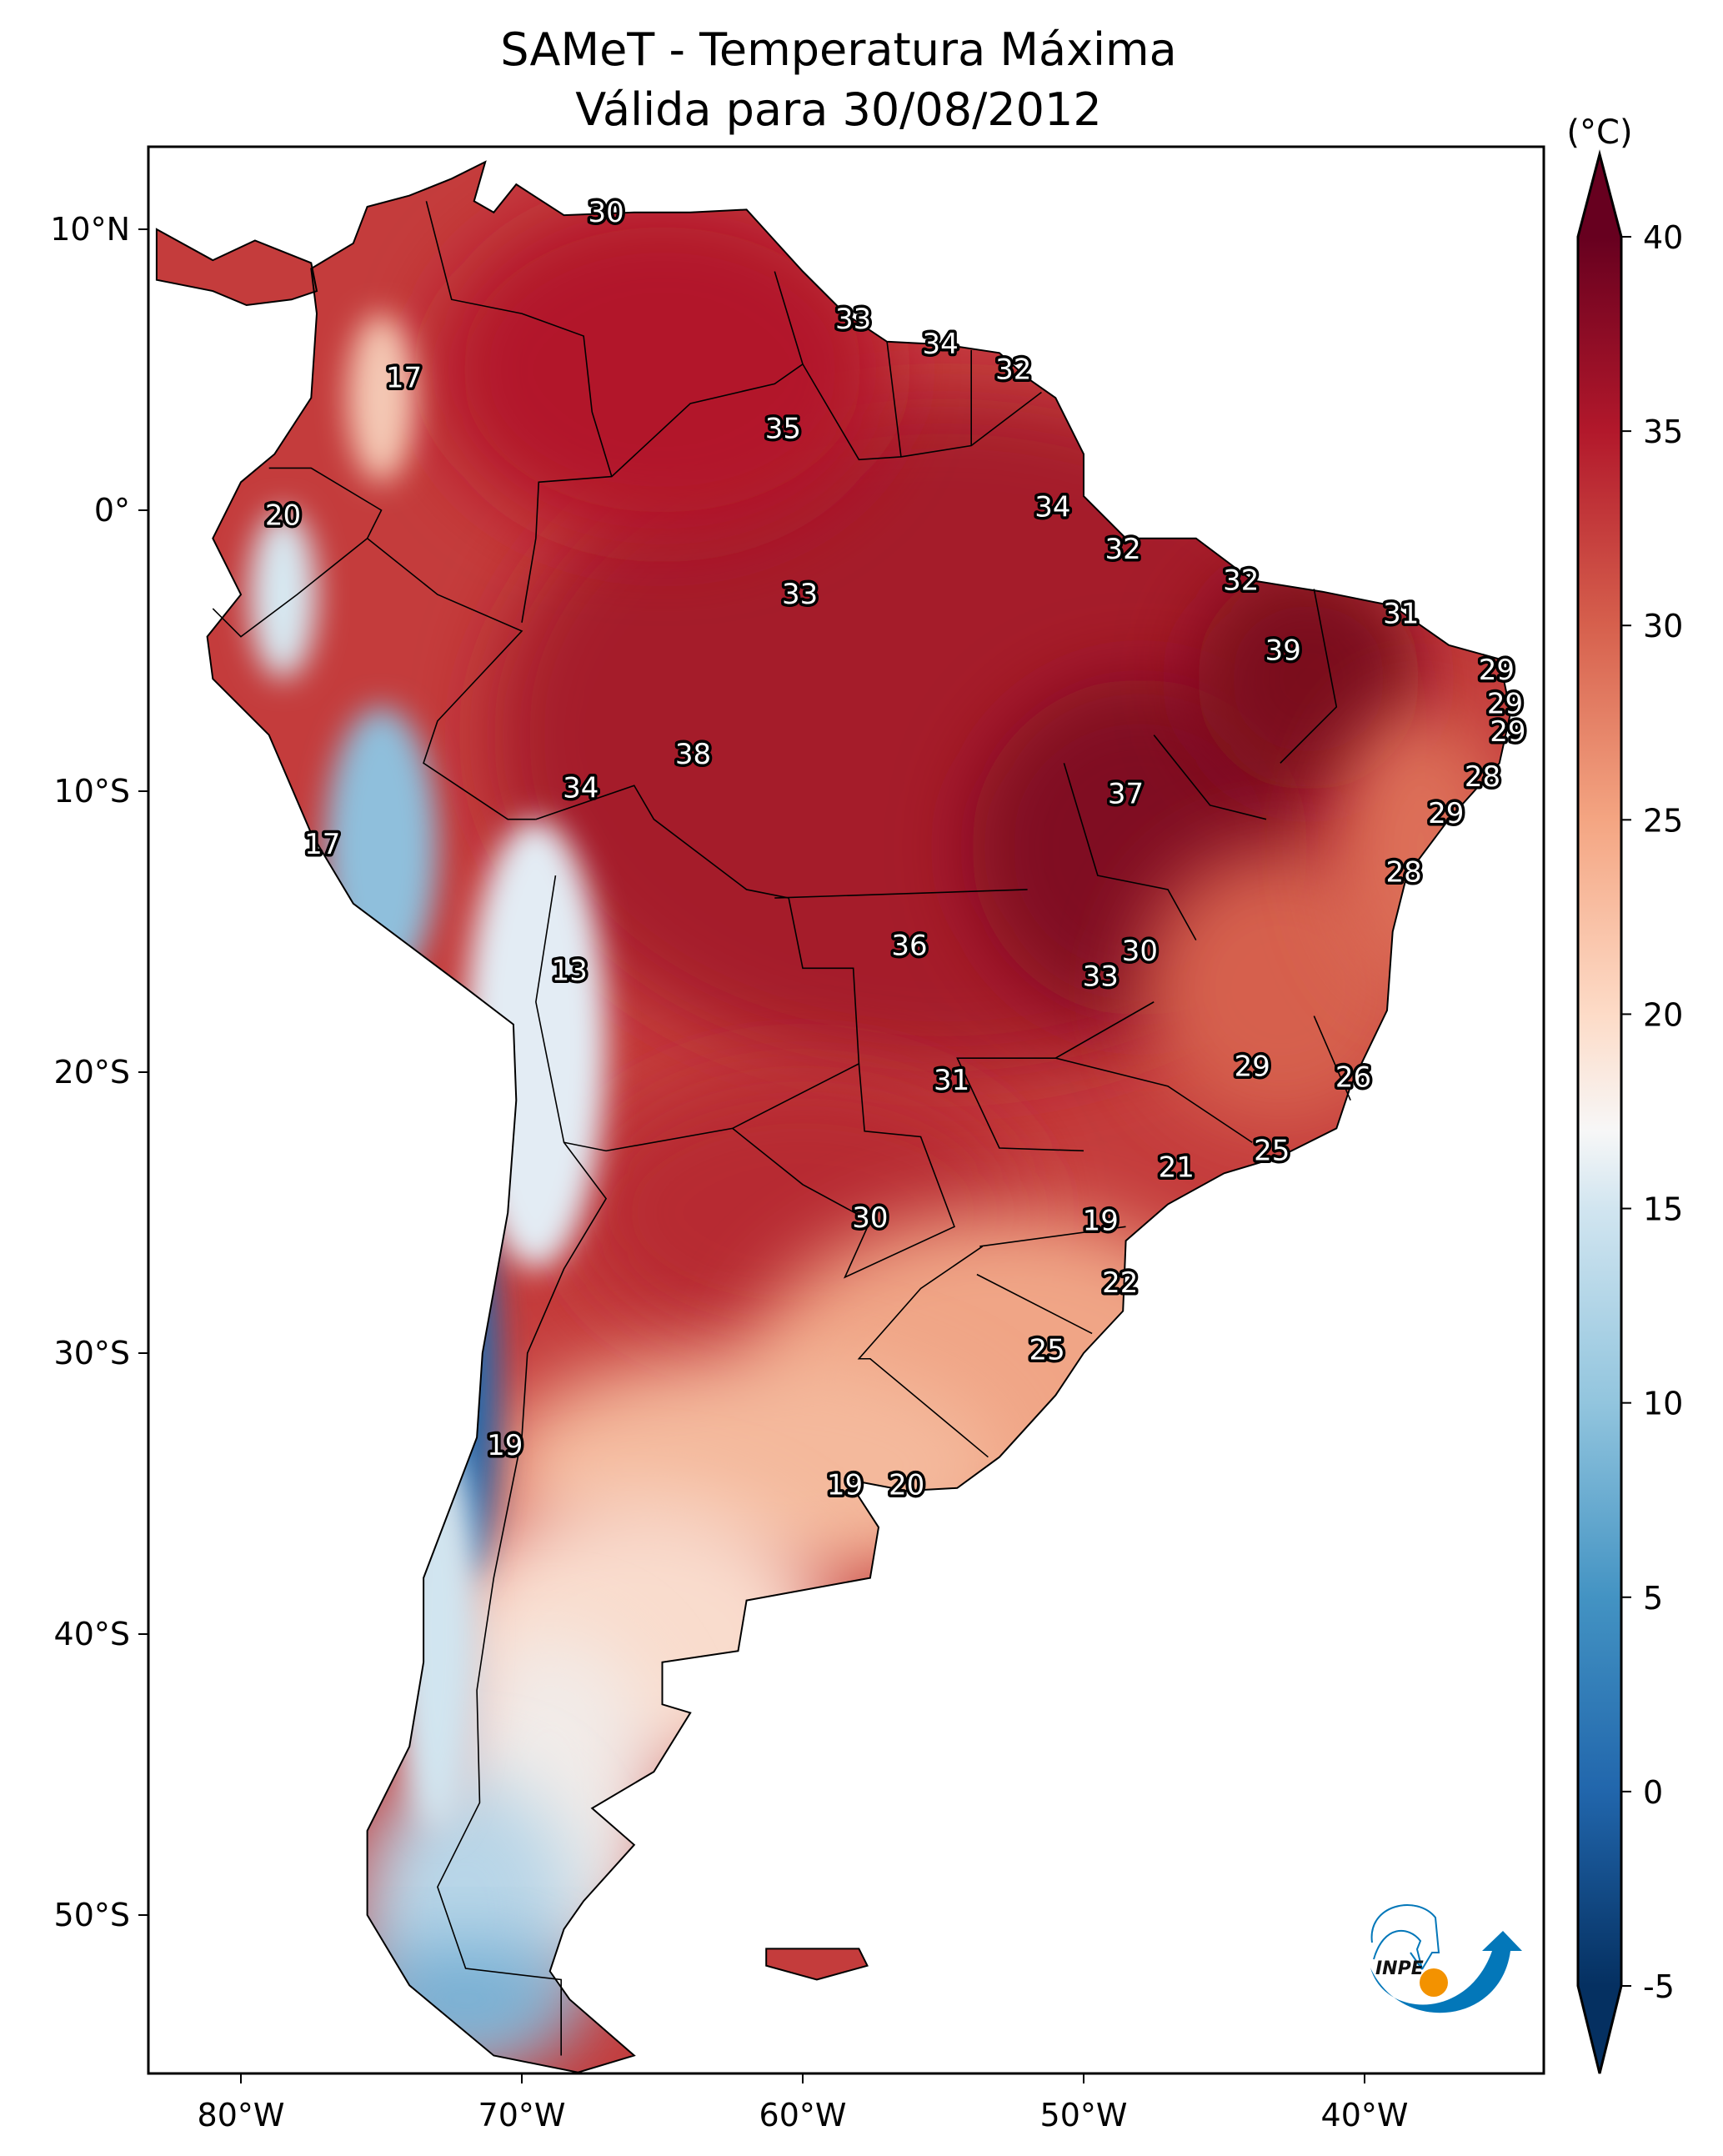 The image size is (1723, 2156). What do you see at coordinates (92, 1915) in the screenshot?
I see `y-tick-label: 50°S` at bounding box center [92, 1915].